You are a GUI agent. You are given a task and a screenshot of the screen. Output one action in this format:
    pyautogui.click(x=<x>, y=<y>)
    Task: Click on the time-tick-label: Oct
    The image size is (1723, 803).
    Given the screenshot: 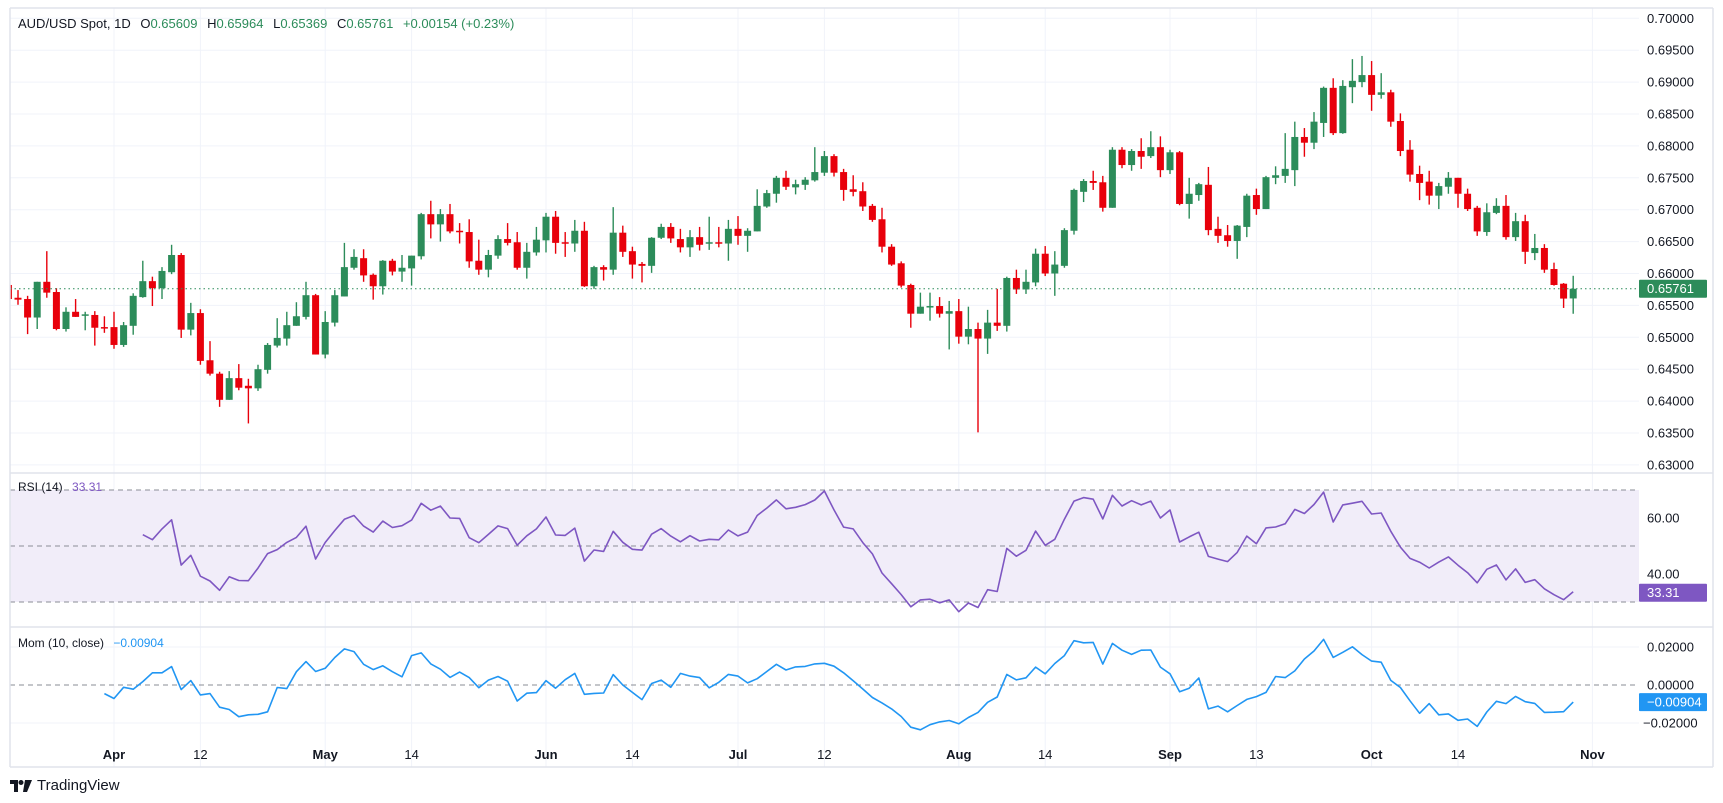 What is the action you would take?
    pyautogui.click(x=1372, y=754)
    